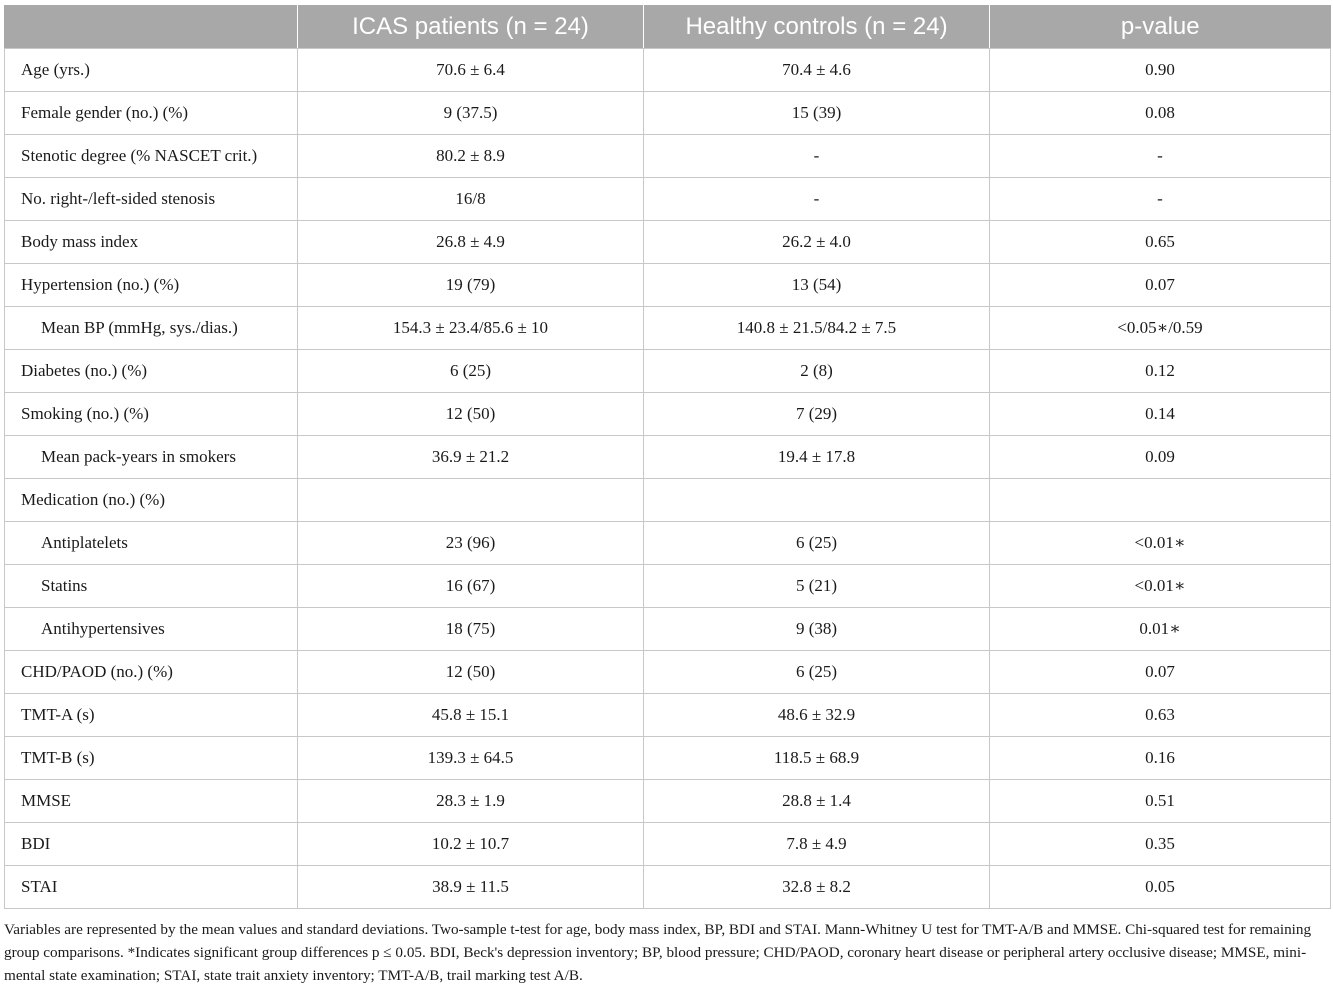 This screenshot has height=990, width=1333. Describe the element at coordinates (151, 801) in the screenshot. I see `row-label: MMSE` at that location.